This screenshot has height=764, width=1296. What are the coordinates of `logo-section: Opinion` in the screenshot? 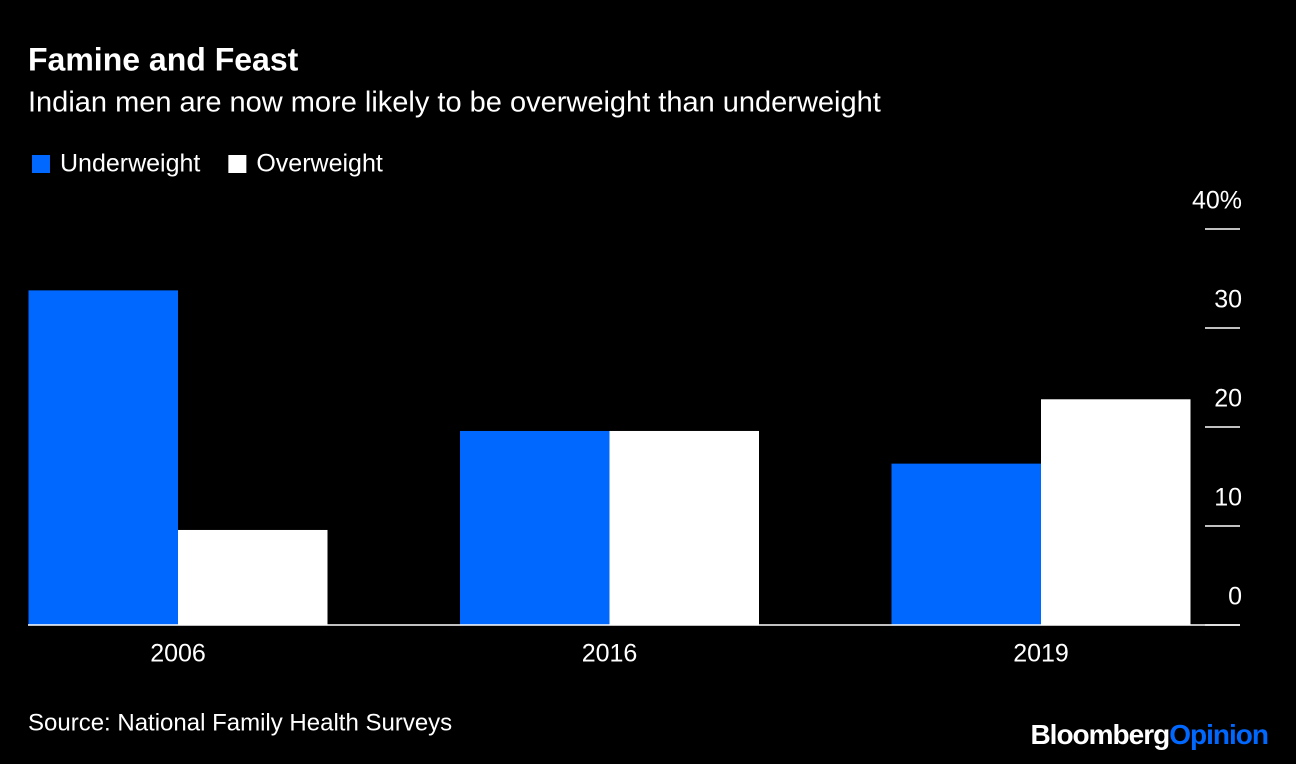 It's located at (1218, 734).